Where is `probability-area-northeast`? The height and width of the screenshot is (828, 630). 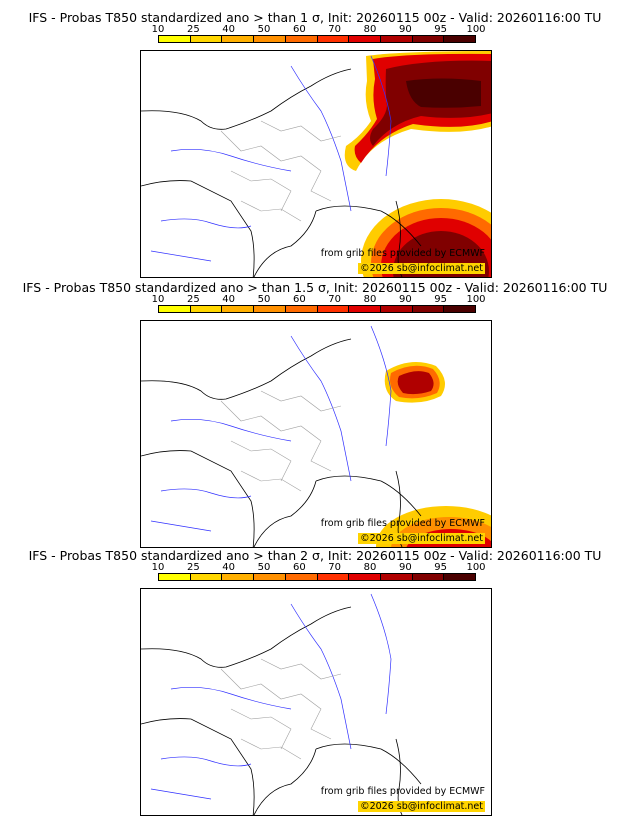 probability-area-northeast is located at coordinates (417, 111).